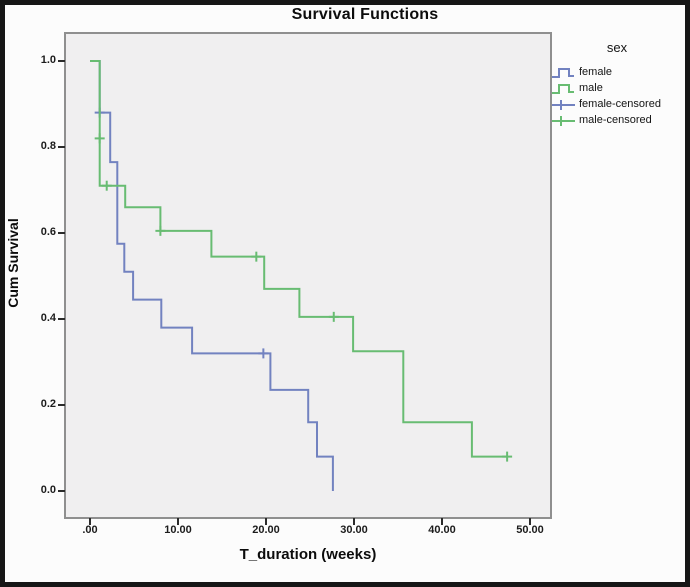  Describe the element at coordinates (354, 530) in the screenshot. I see `x-tick-label: 30.00` at that location.